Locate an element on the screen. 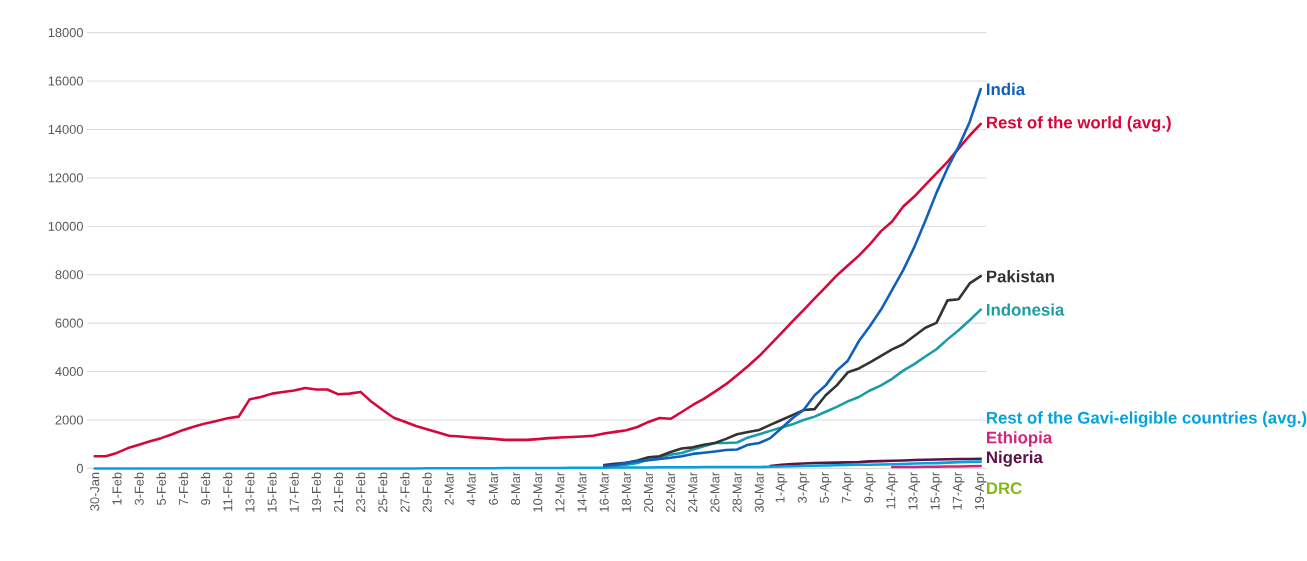 The height and width of the screenshot is (561, 1307). series-label: Pakistan is located at coordinates (1020, 276).